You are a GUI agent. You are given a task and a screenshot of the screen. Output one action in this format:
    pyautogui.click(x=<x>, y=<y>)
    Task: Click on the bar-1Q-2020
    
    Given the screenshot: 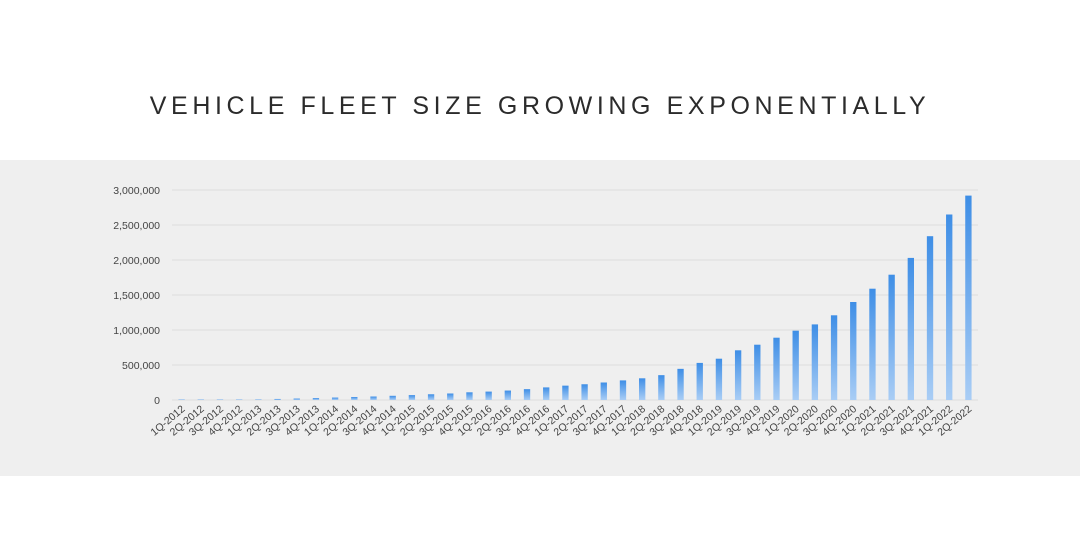 What is the action you would take?
    pyautogui.click(x=795, y=365)
    